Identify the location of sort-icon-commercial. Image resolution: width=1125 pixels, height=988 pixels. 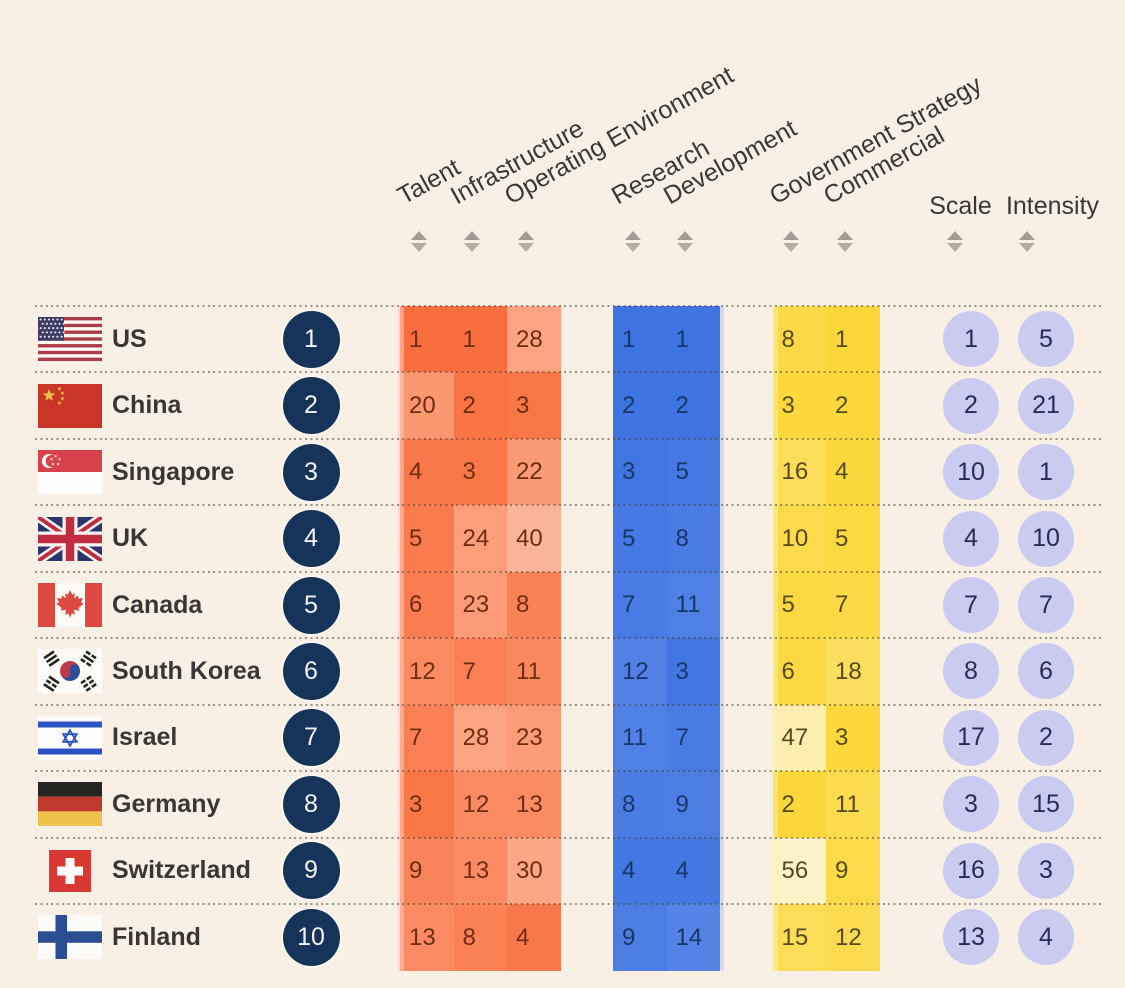
(845, 241).